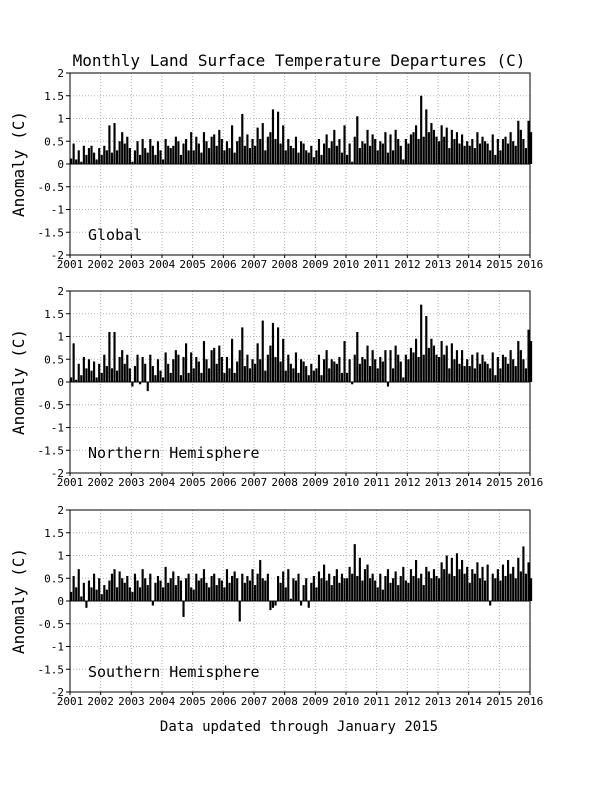 The width and height of the screenshot is (600, 805). Describe the element at coordinates (131, 264) in the screenshot. I see `x-tick-label: 2003` at that location.